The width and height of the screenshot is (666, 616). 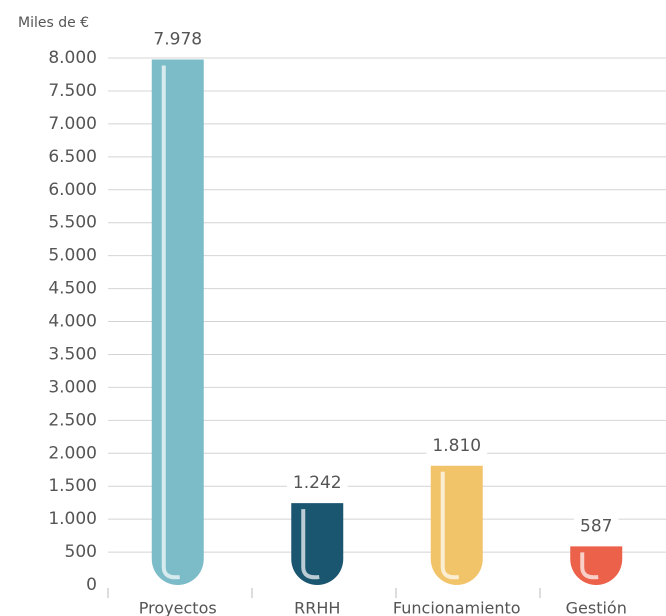 I want to click on y-tick-label: 3.500, so click(x=72, y=354).